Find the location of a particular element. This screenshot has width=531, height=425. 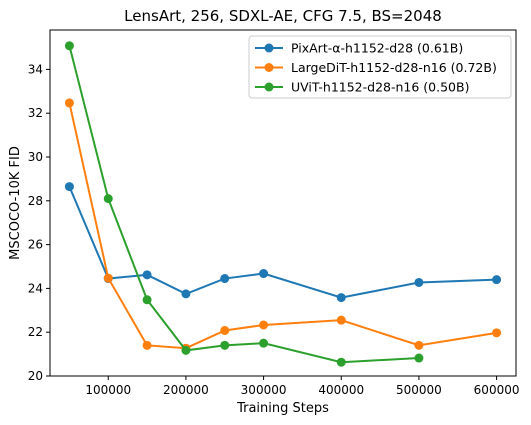

legend-label: UViT-h1152-d28-n16 (0.50B) is located at coordinates (380, 87).